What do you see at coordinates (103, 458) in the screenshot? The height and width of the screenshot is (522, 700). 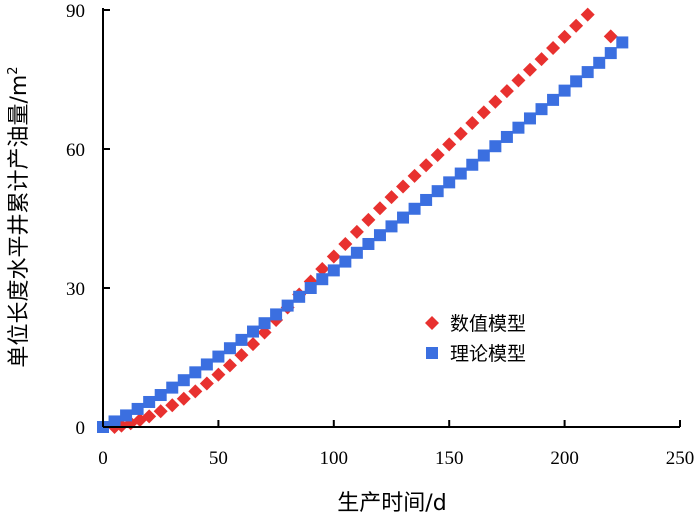 I see `x-tick-label: 0` at bounding box center [103, 458].